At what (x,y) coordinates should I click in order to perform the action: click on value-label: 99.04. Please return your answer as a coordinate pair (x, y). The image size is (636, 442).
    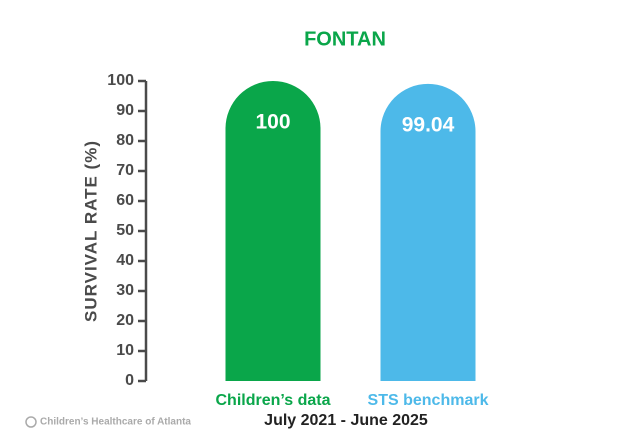
    Looking at the image, I should click on (428, 124).